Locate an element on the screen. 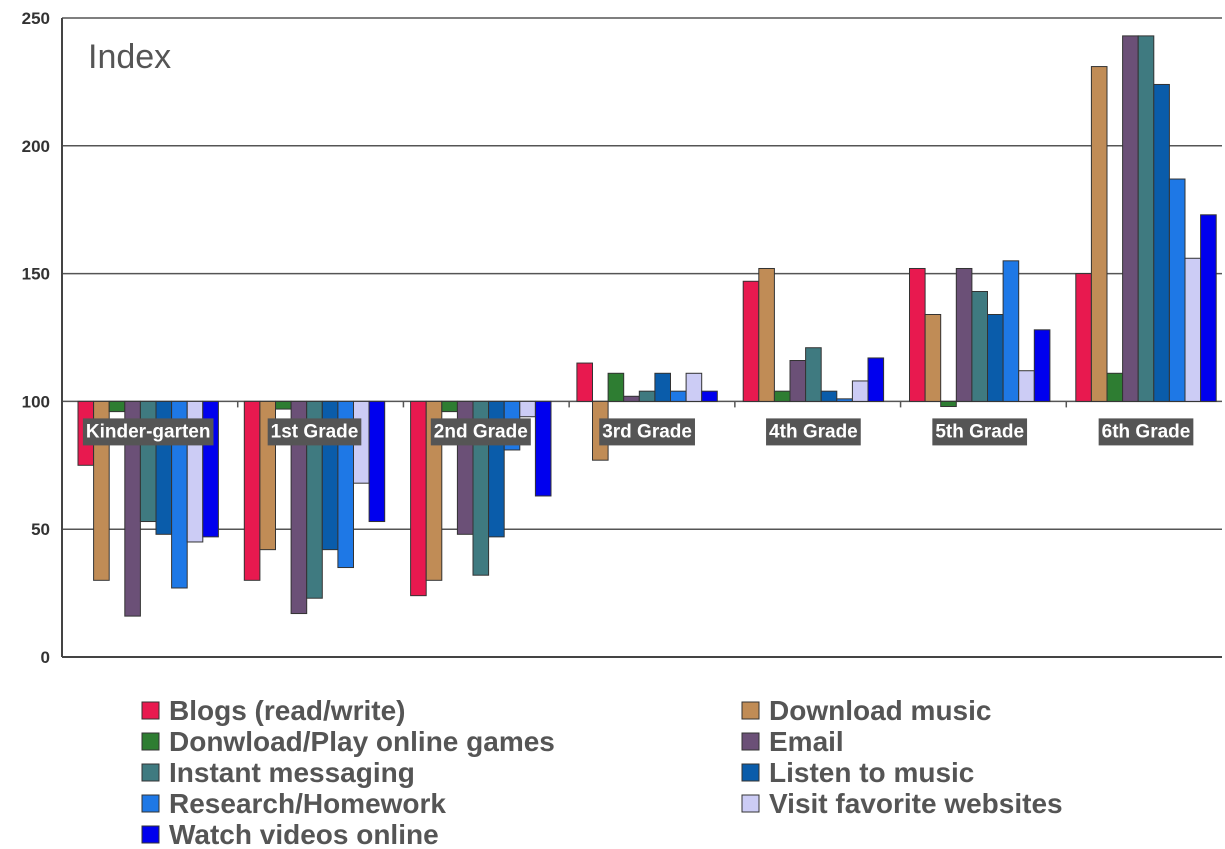  legend-item: Email is located at coordinates (792, 741).